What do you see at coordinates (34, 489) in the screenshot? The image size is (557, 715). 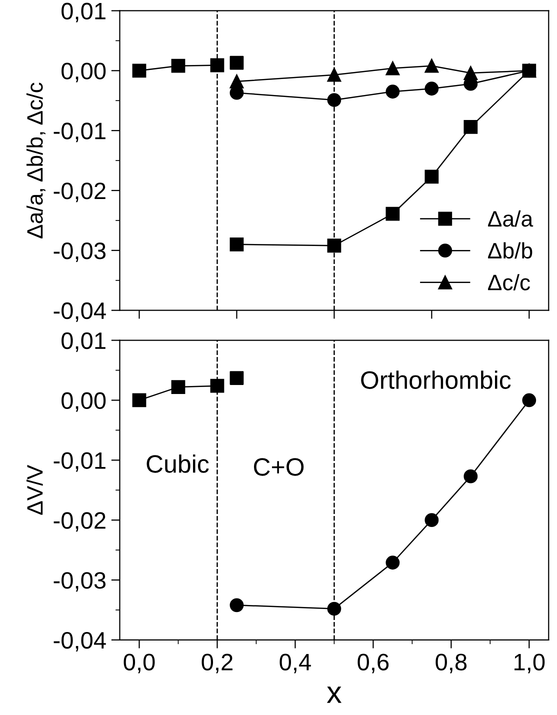 I see `y-axis-title: ΔV/V` at bounding box center [34, 489].